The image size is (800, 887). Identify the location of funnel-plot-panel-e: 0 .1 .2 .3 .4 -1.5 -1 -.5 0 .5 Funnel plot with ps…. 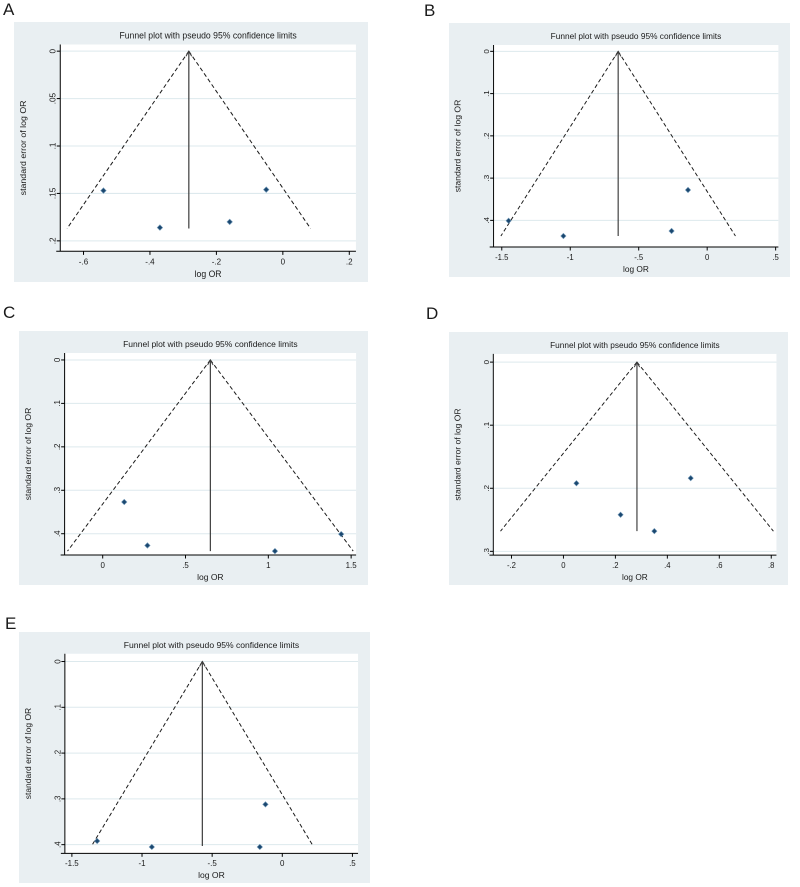
(194, 757).